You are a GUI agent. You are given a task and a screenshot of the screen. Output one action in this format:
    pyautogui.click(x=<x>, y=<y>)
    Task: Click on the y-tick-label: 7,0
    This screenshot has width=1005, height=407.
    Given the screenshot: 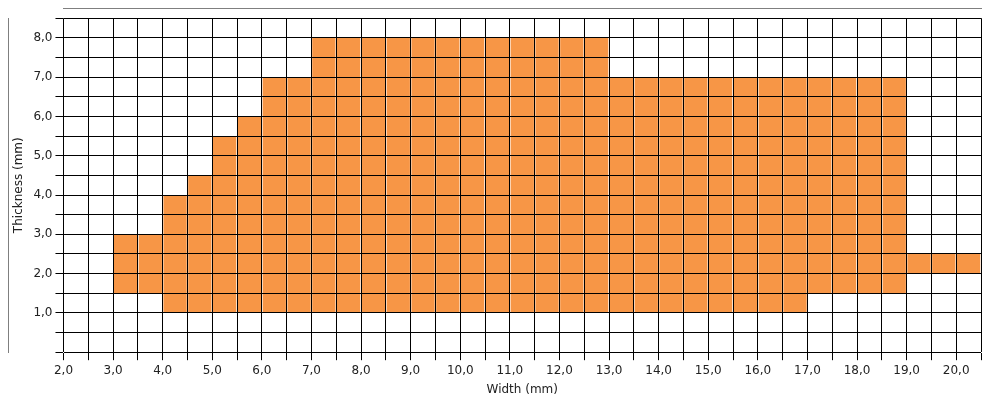 What is the action you would take?
    pyautogui.click(x=43, y=76)
    